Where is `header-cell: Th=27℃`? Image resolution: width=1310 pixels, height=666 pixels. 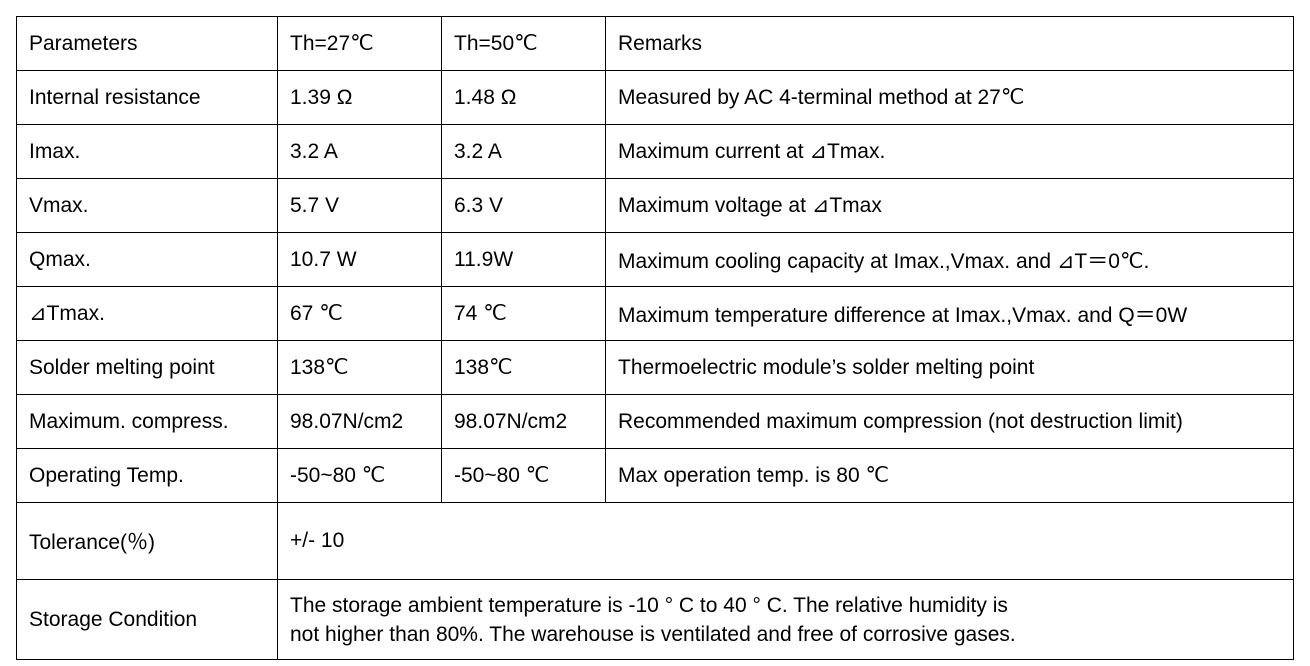
header-cell: Th=27℃ is located at coordinates (359, 43).